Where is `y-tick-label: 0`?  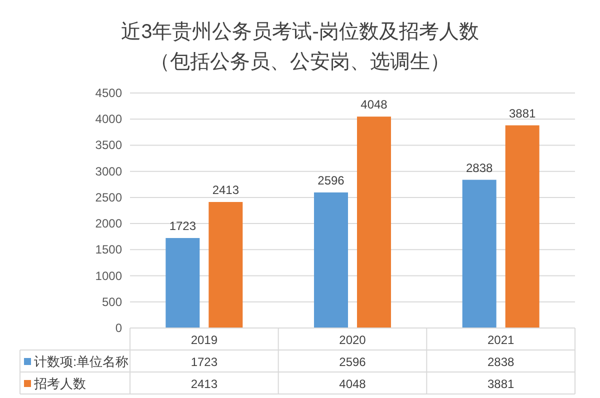 y-tick-label: 0 is located at coordinates (118, 328).